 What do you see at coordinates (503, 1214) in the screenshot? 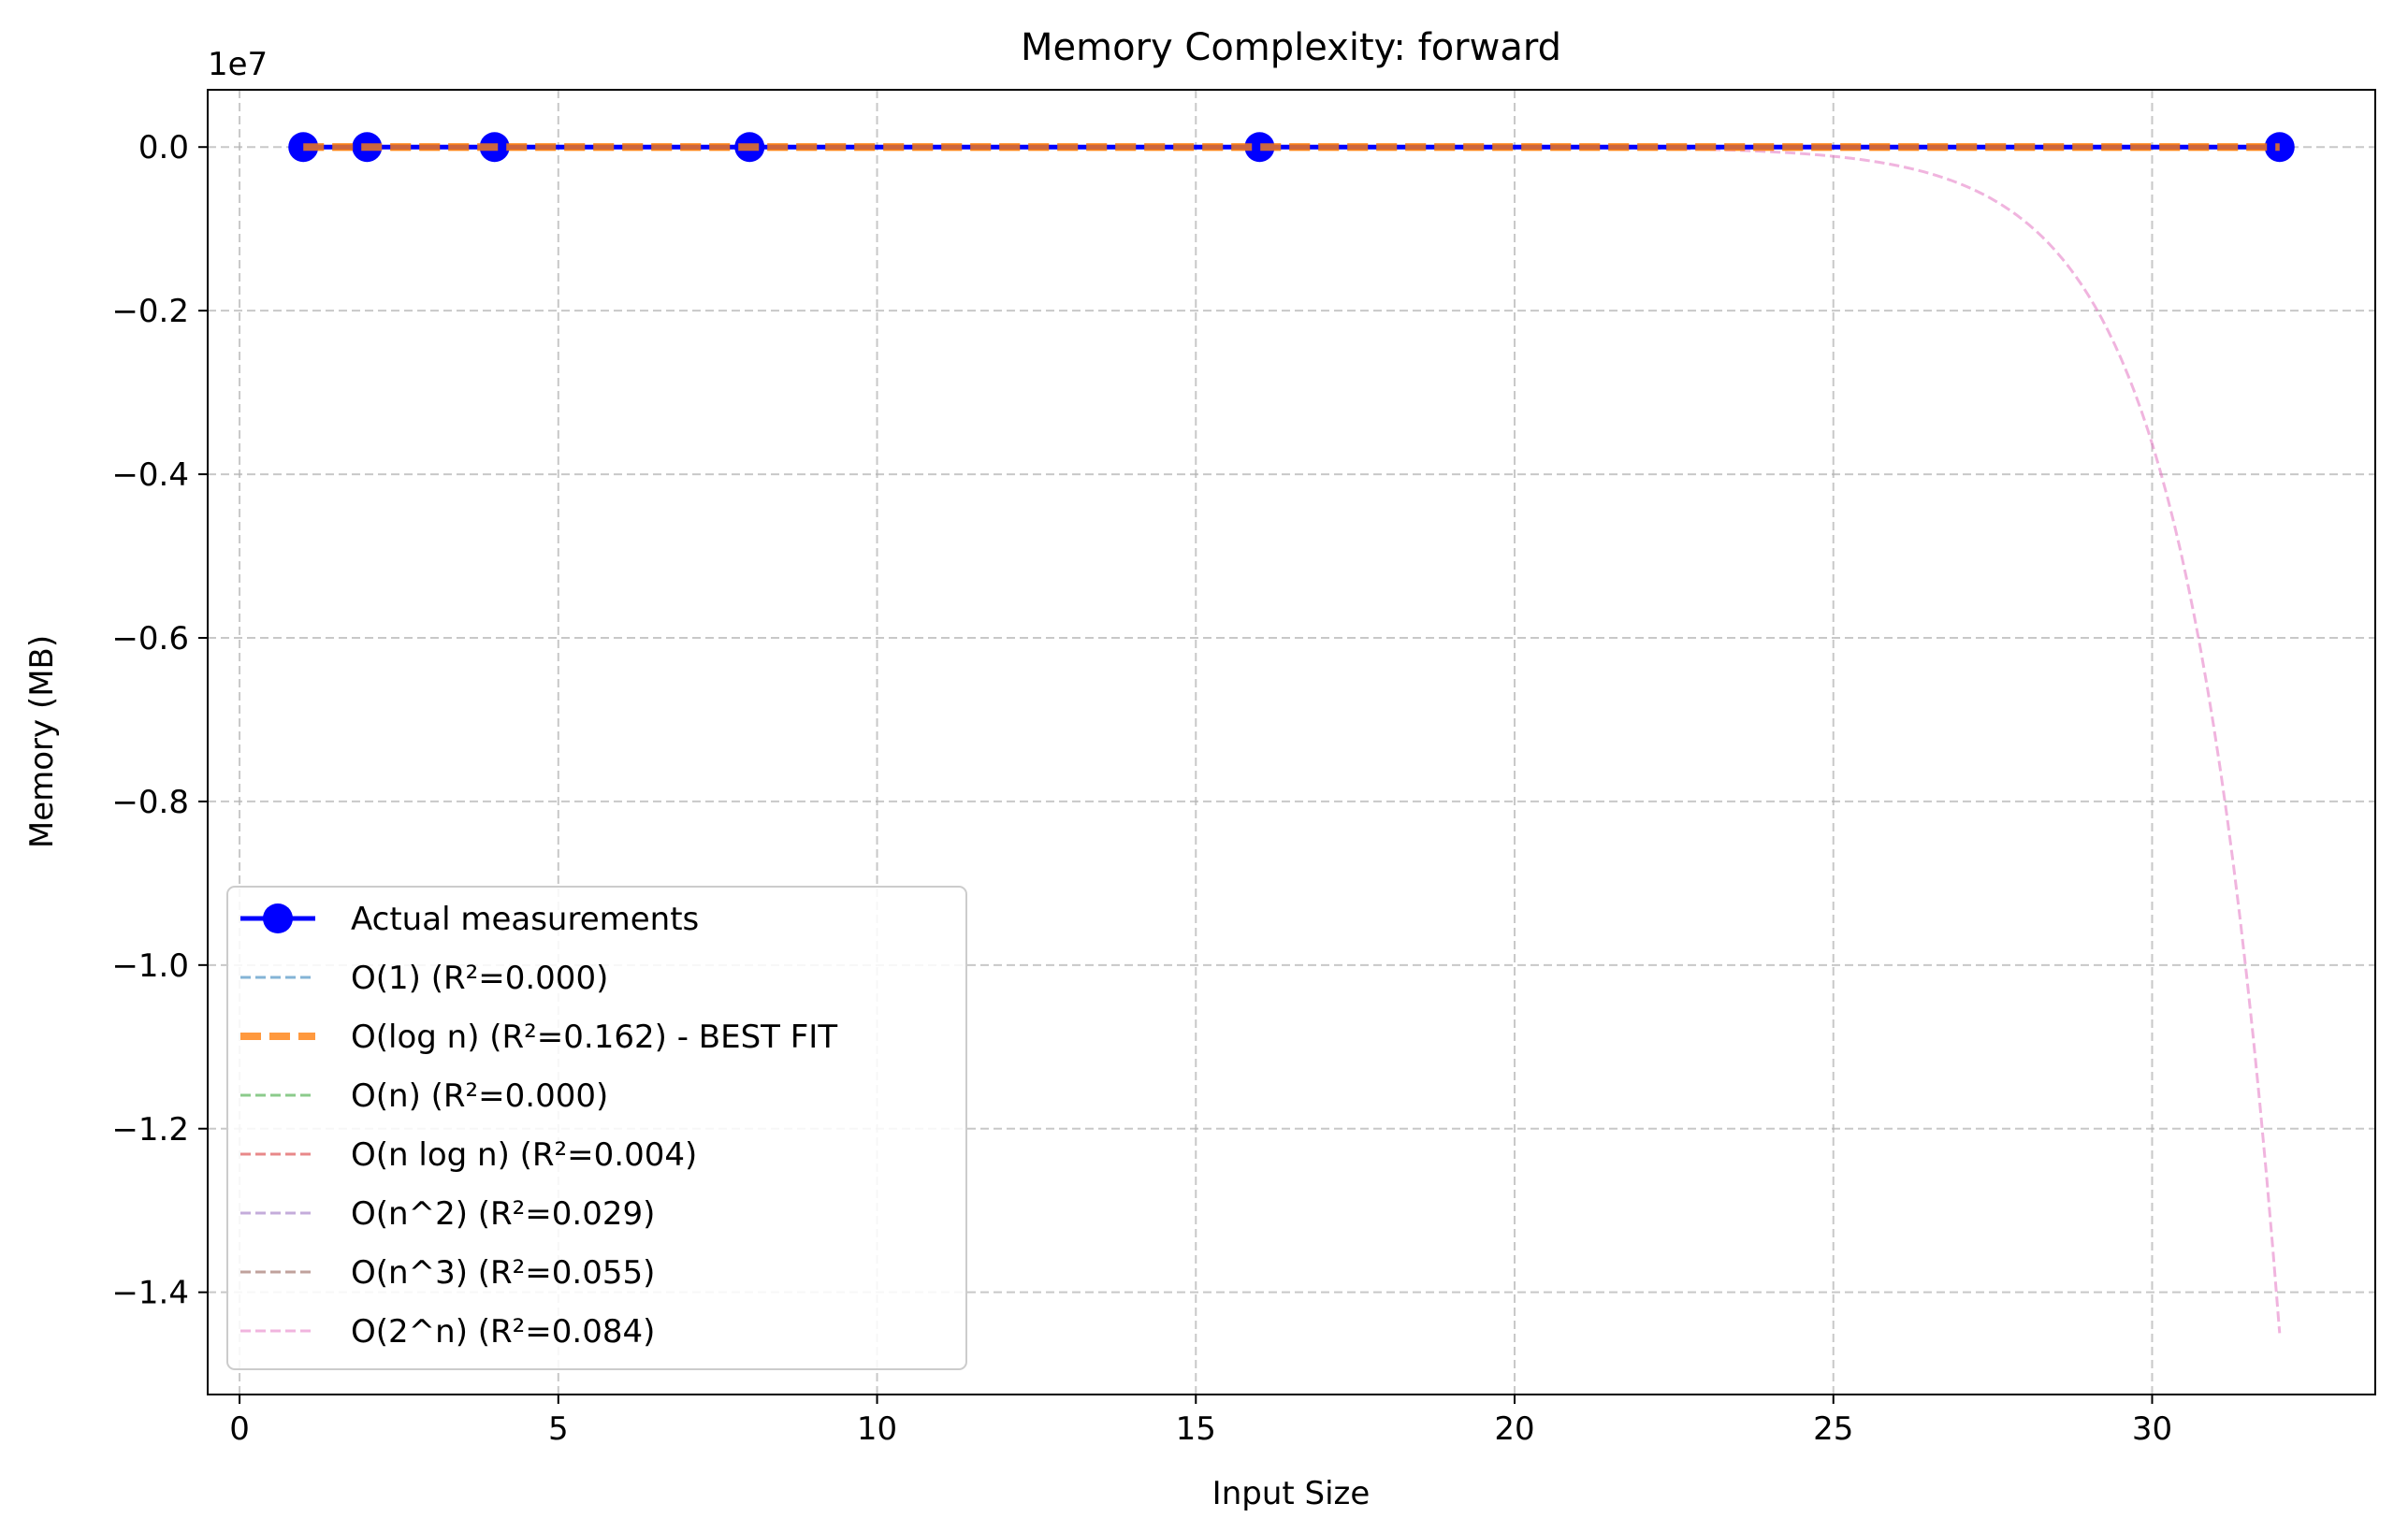
I see `legend-label: O(n^2) (R²=0.029)` at bounding box center [503, 1214].